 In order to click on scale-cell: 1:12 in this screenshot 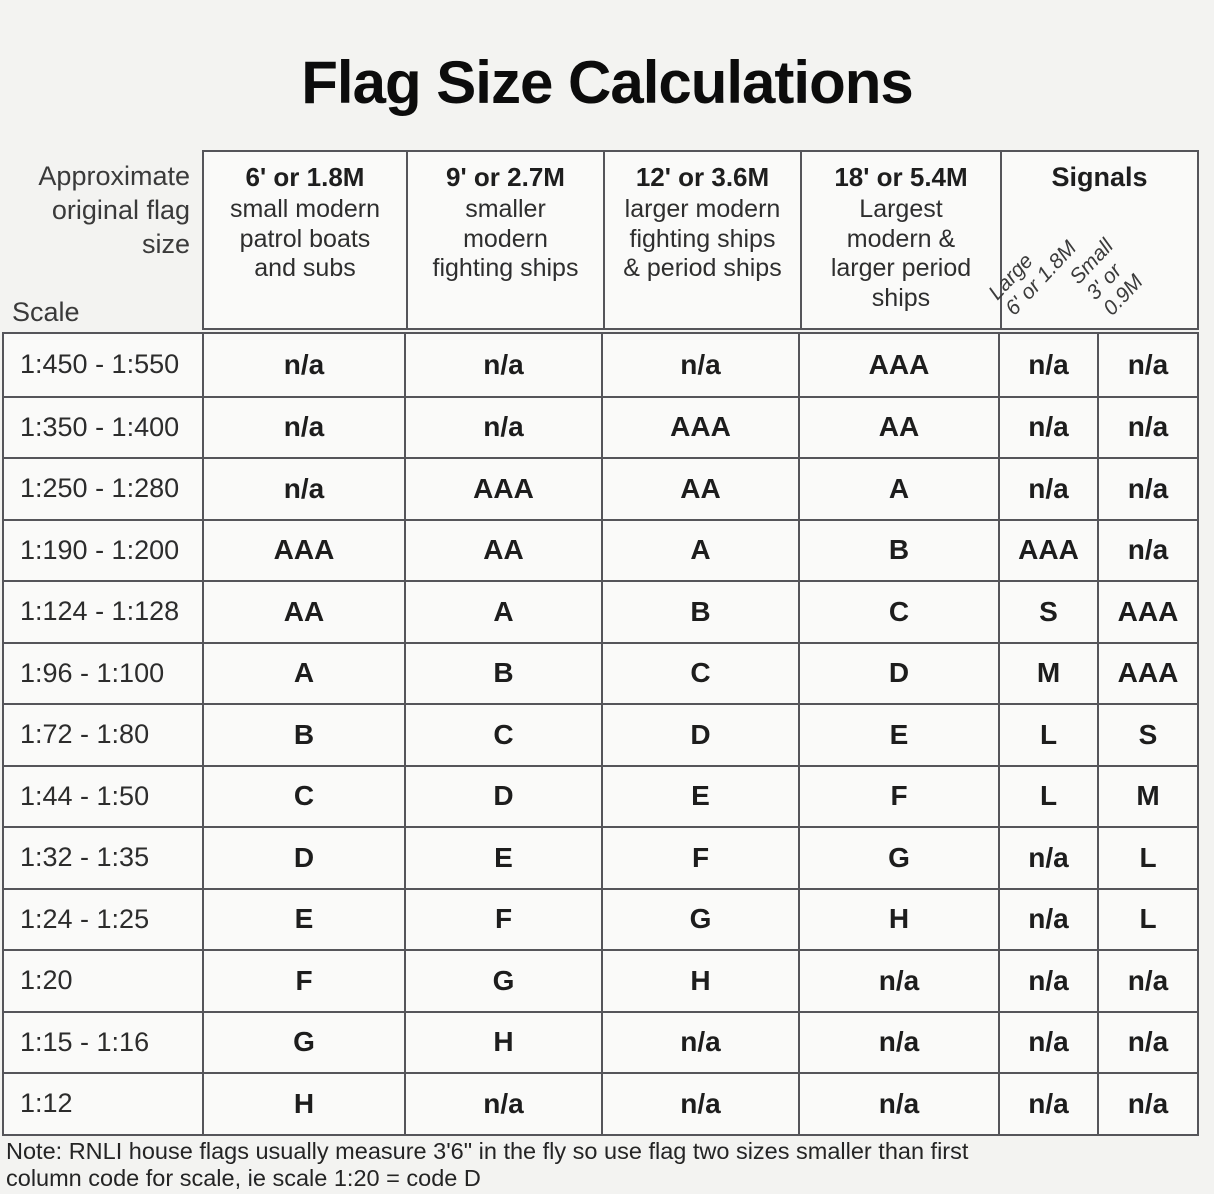, I will do `click(46, 1103)`.